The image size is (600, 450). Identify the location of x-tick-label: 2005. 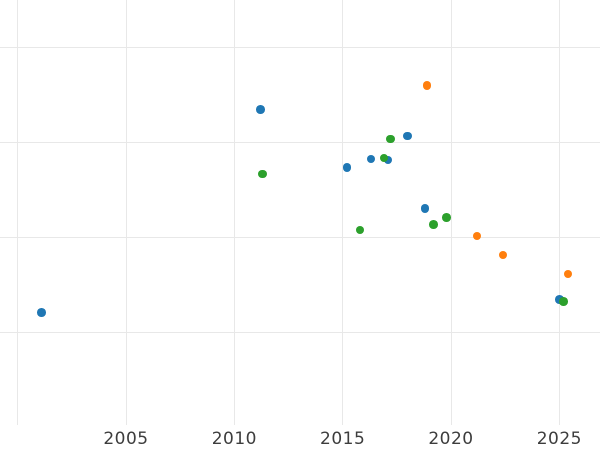
(126, 439).